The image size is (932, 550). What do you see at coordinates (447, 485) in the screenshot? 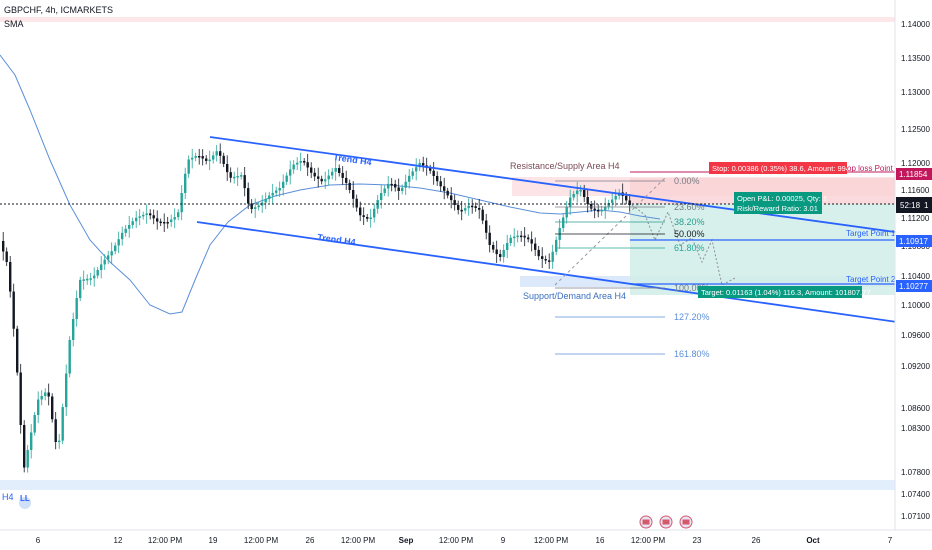
I see `h4-low-zone` at bounding box center [447, 485].